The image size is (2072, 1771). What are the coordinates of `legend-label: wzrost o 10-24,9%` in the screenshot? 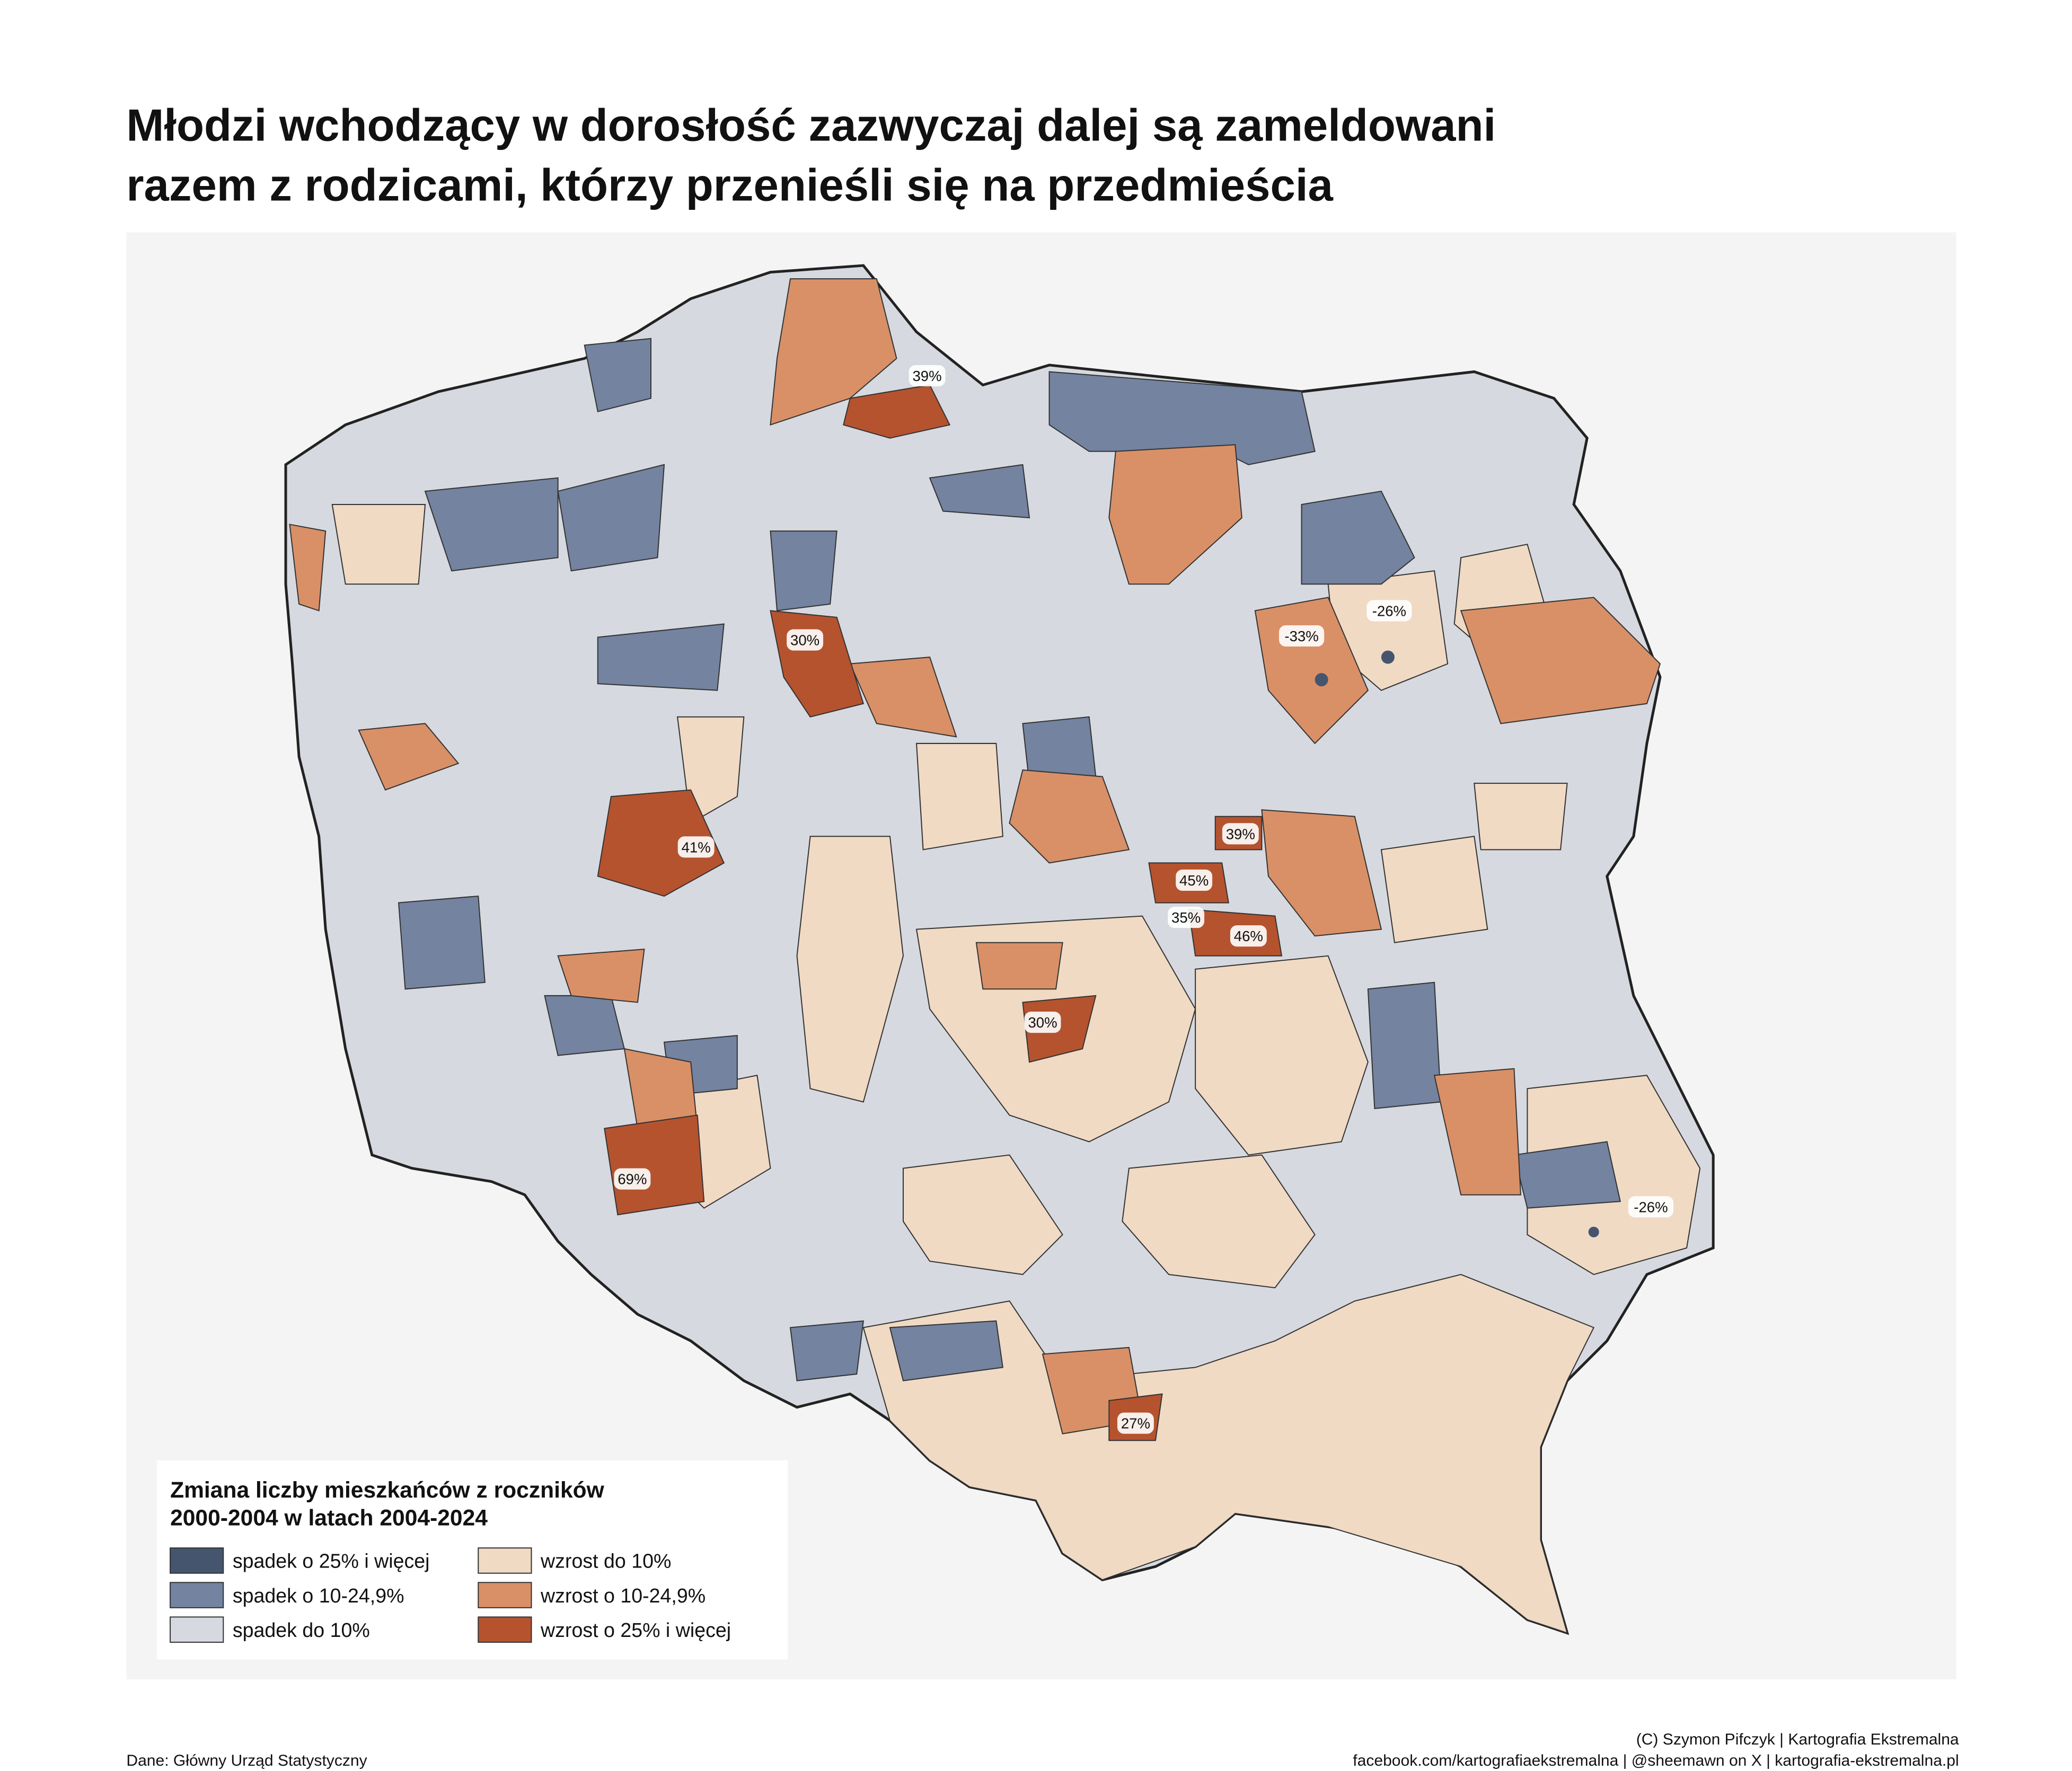 It's located at (623, 1596).